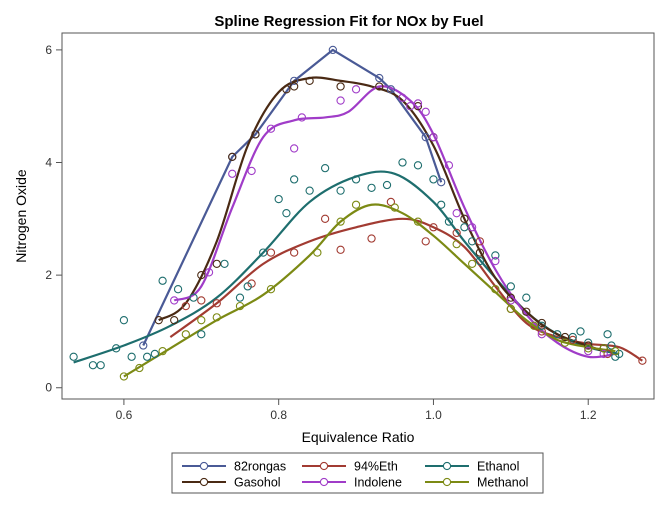 The image size is (666, 505). What do you see at coordinates (376, 467) in the screenshot?
I see `legend-label: 94%Eth` at bounding box center [376, 467].